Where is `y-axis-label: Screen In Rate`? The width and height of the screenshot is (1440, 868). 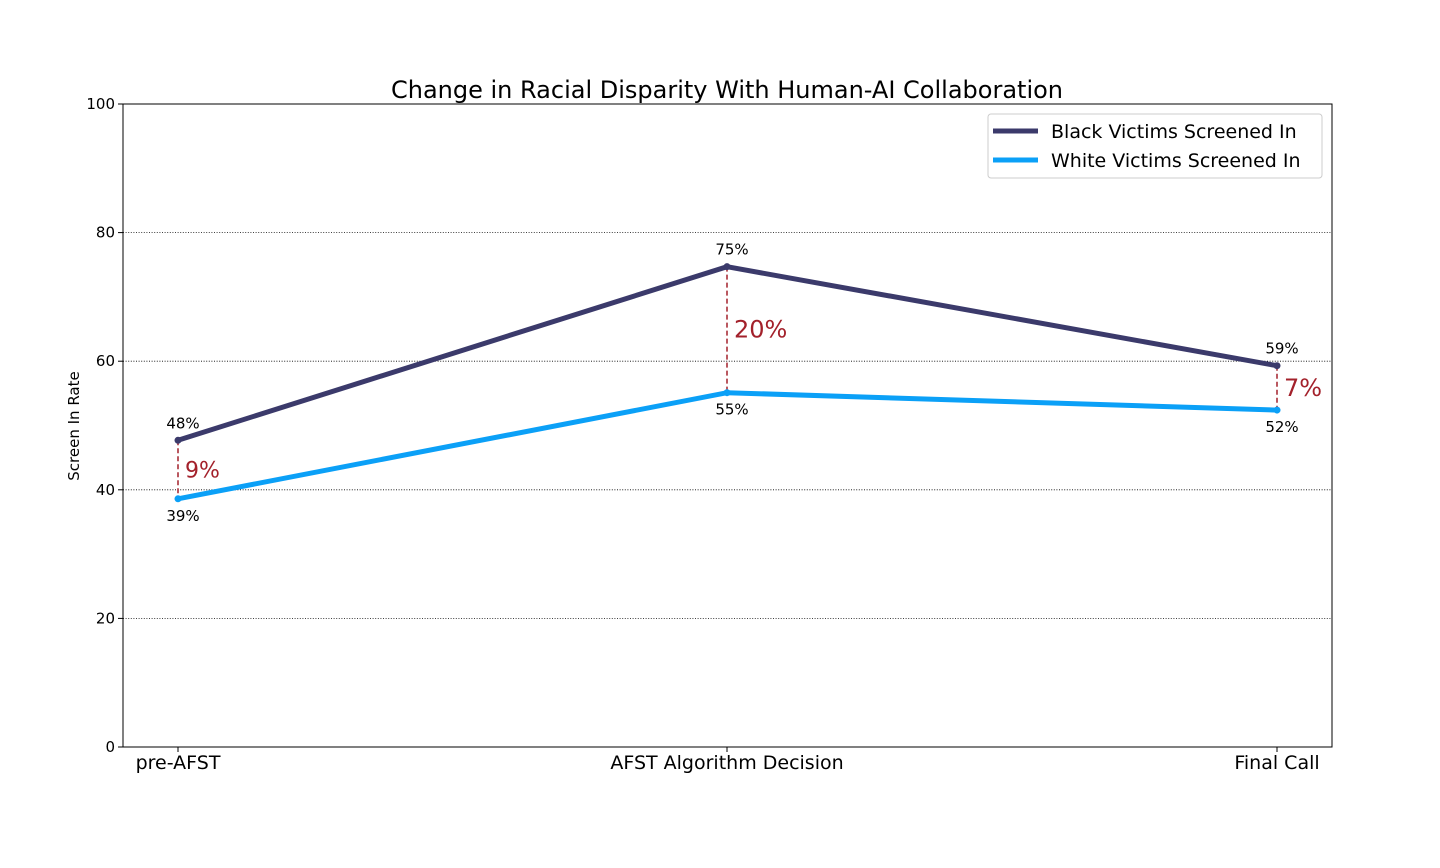
y-axis-label: Screen In Rate is located at coordinates (74, 425).